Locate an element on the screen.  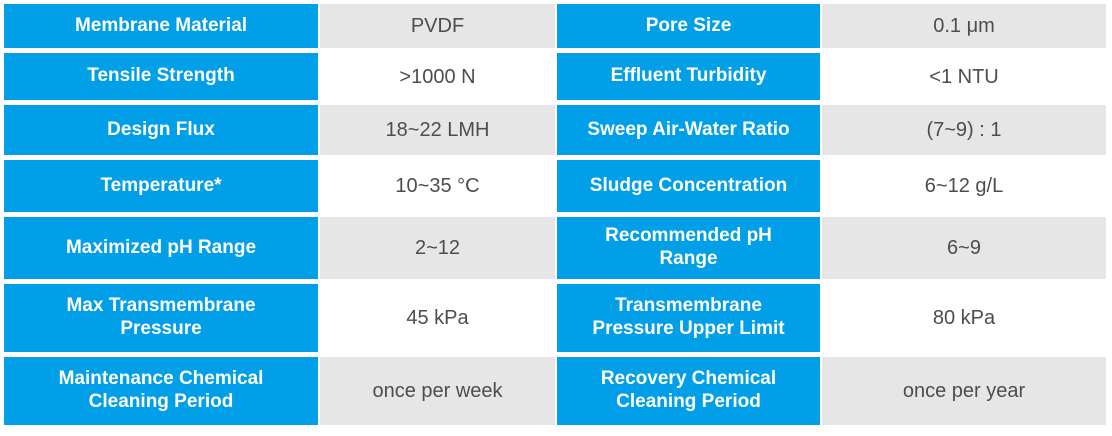
spec-value-cell: 0.1 μm is located at coordinates (964, 26).